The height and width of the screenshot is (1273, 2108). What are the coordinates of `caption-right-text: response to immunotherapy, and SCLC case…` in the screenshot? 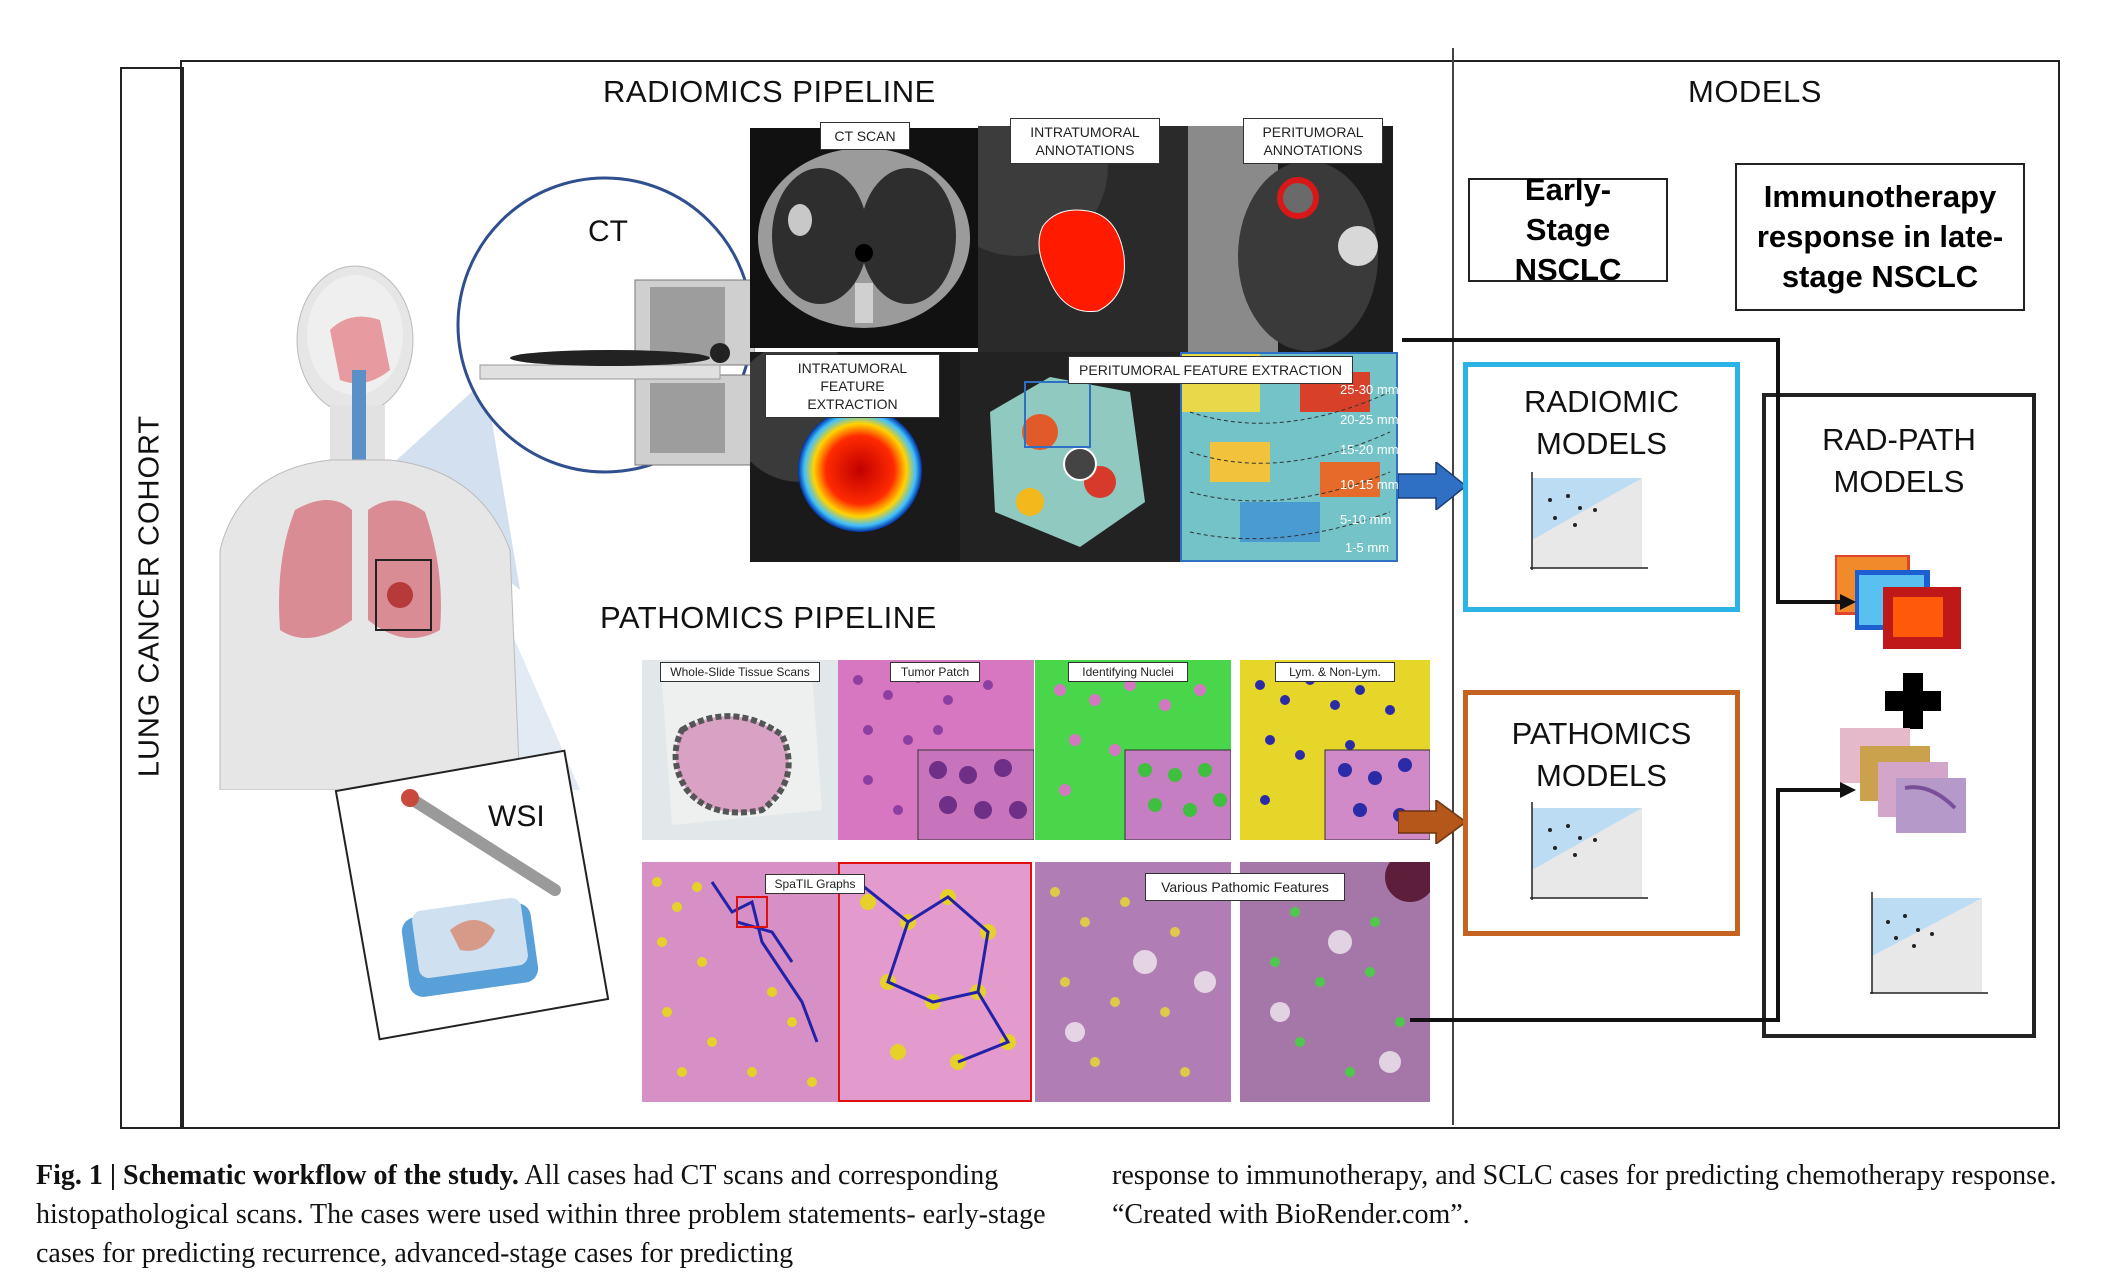 It's located at (1584, 1195).